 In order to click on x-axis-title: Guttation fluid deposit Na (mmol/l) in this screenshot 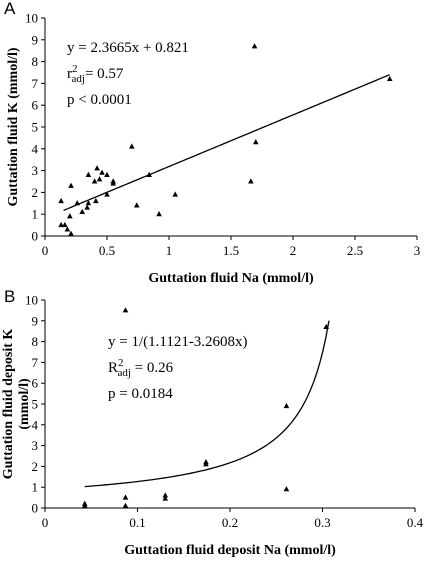, I will do `click(230, 550)`.